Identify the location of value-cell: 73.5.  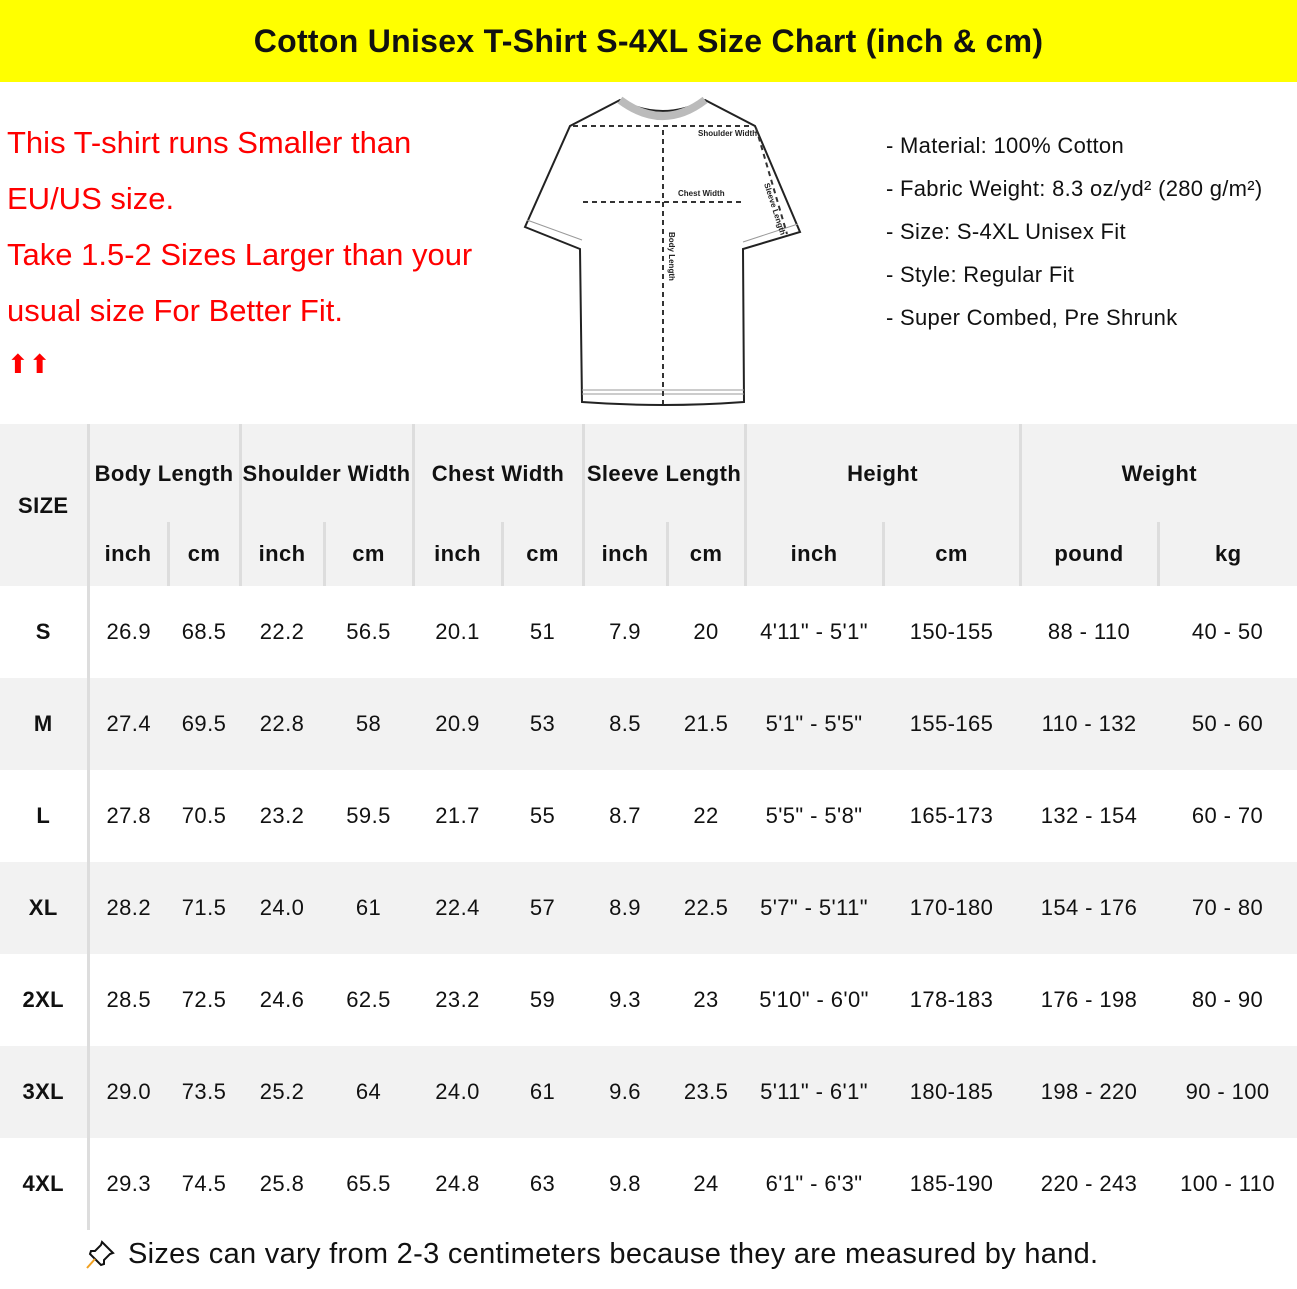
(204, 1092).